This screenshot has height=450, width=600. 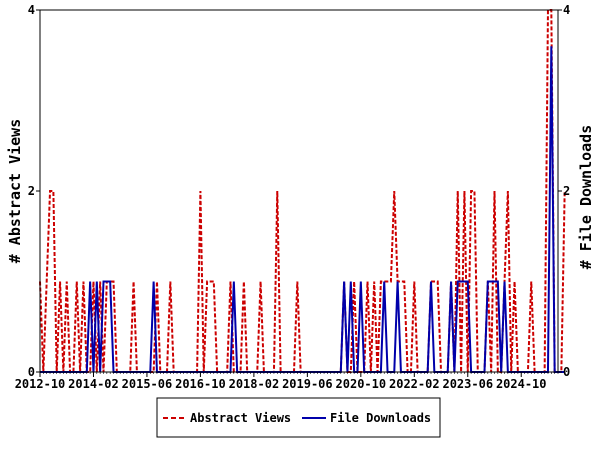 What do you see at coordinates (380, 418) in the screenshot?
I see `legend-label-file-downloads: File Downloads` at bounding box center [380, 418].